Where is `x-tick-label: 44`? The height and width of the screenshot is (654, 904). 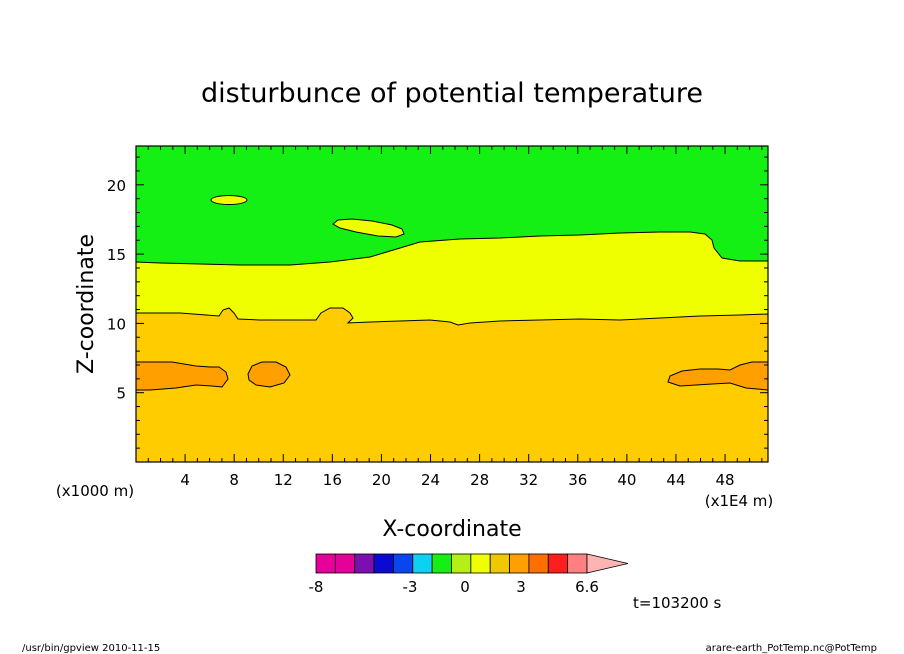
x-tick-label: 44 is located at coordinates (675, 480).